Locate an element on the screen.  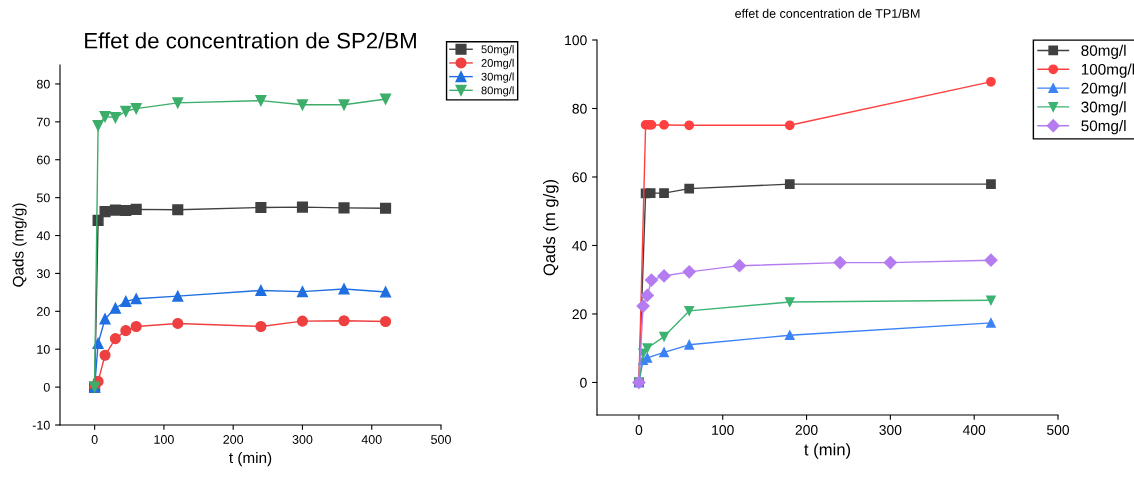
y-tick-label: 30 is located at coordinates (43, 274).